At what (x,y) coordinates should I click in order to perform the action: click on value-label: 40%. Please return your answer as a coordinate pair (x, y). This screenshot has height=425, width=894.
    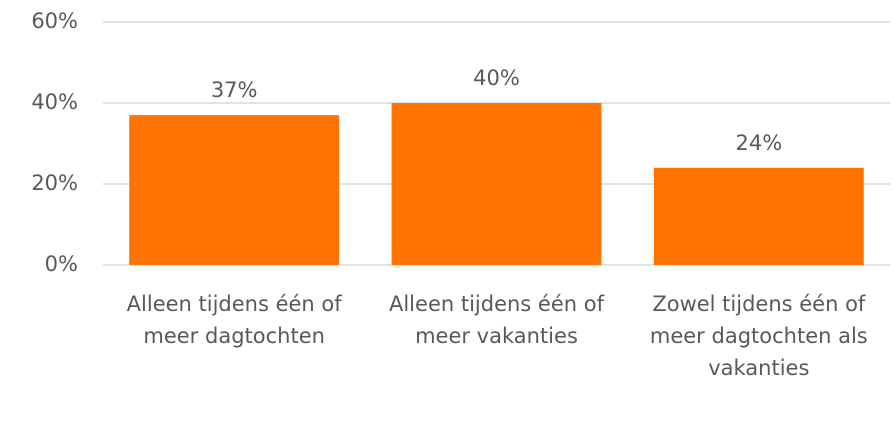
    Looking at the image, I should click on (496, 78).